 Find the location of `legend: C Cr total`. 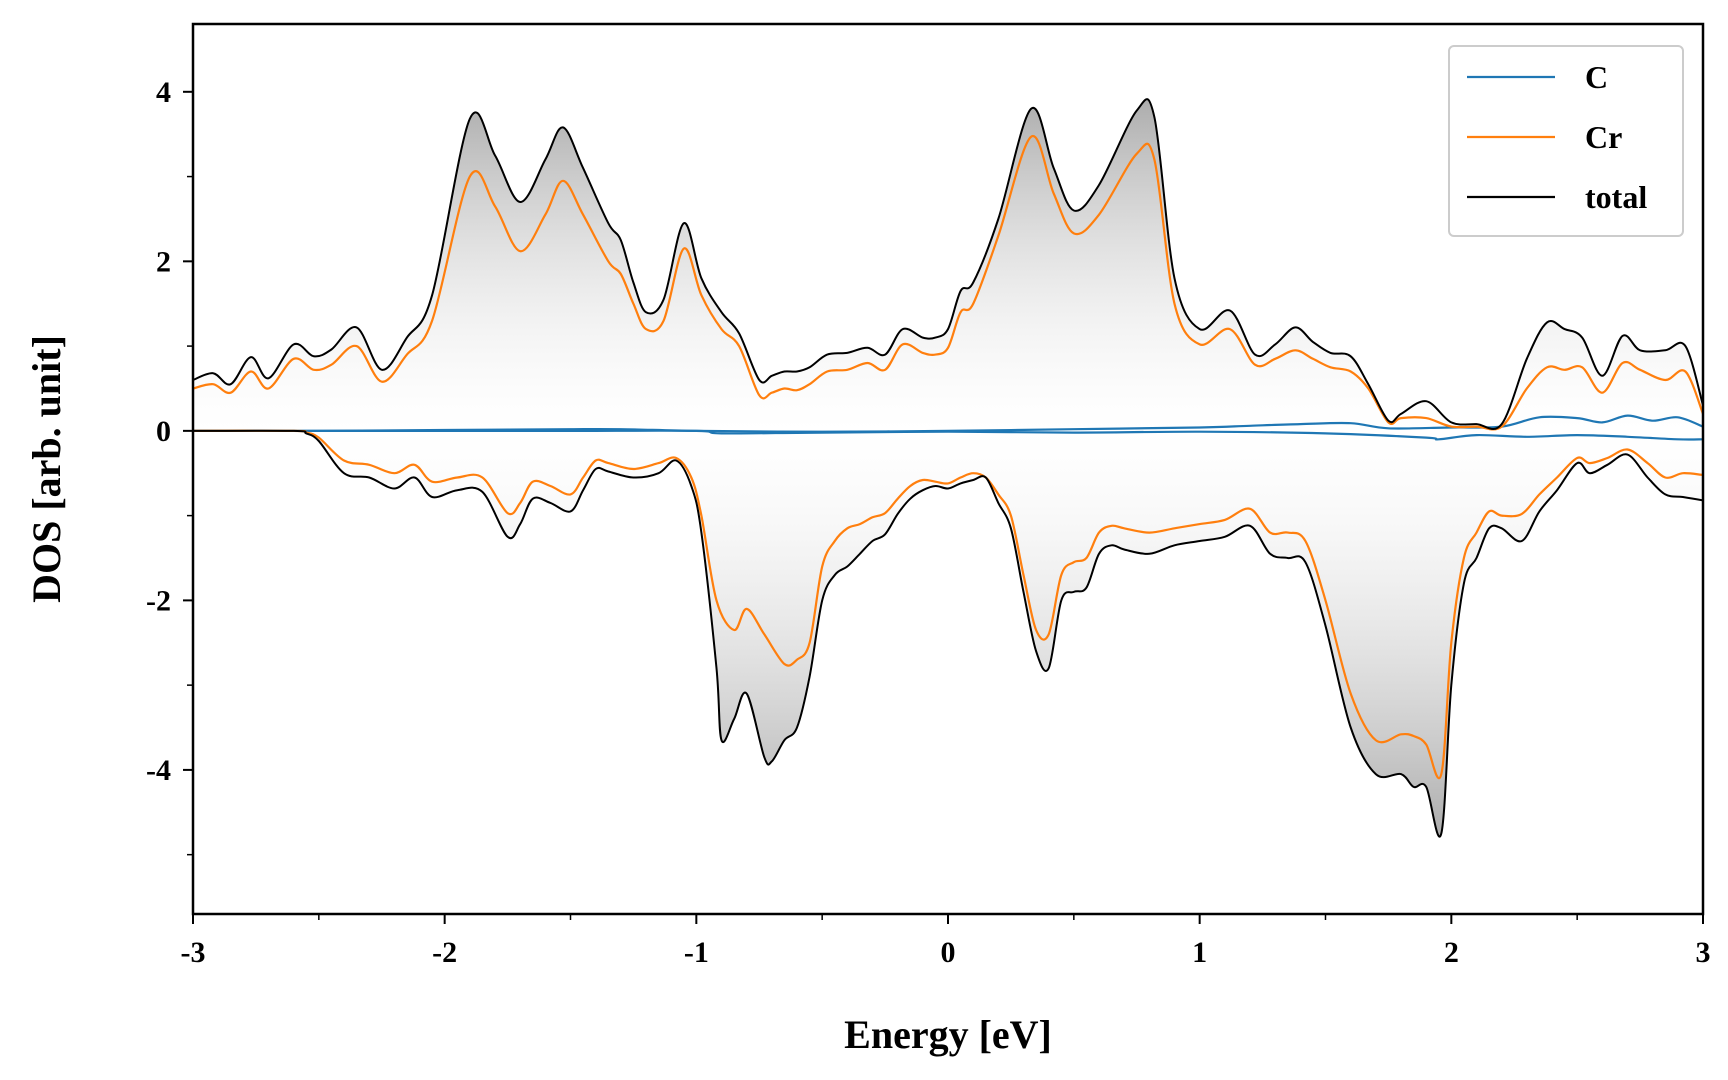

legend: C Cr total is located at coordinates (1566, 141).